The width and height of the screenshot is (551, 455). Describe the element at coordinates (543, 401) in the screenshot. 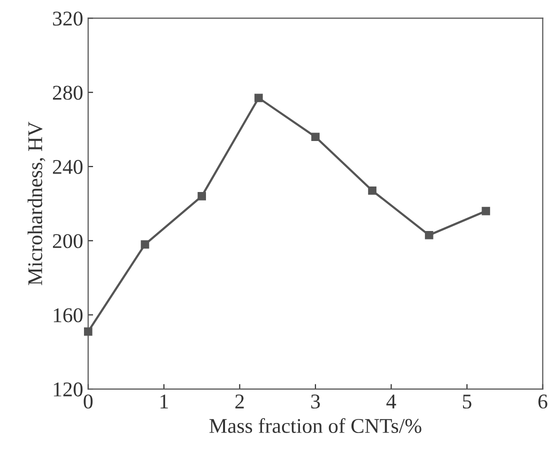

I see `x-tick-label: 6` at that location.